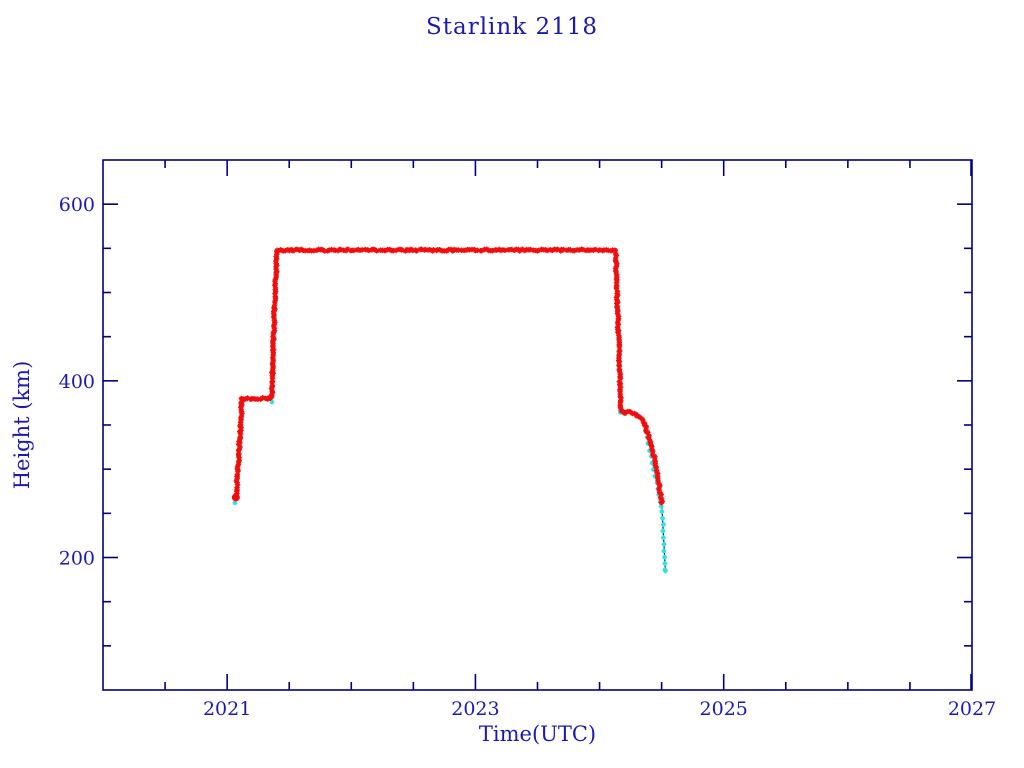 Image resolution: width=1024 pixels, height=768 pixels. What do you see at coordinates (77, 382) in the screenshot?
I see `y-tick-label: 400` at bounding box center [77, 382].